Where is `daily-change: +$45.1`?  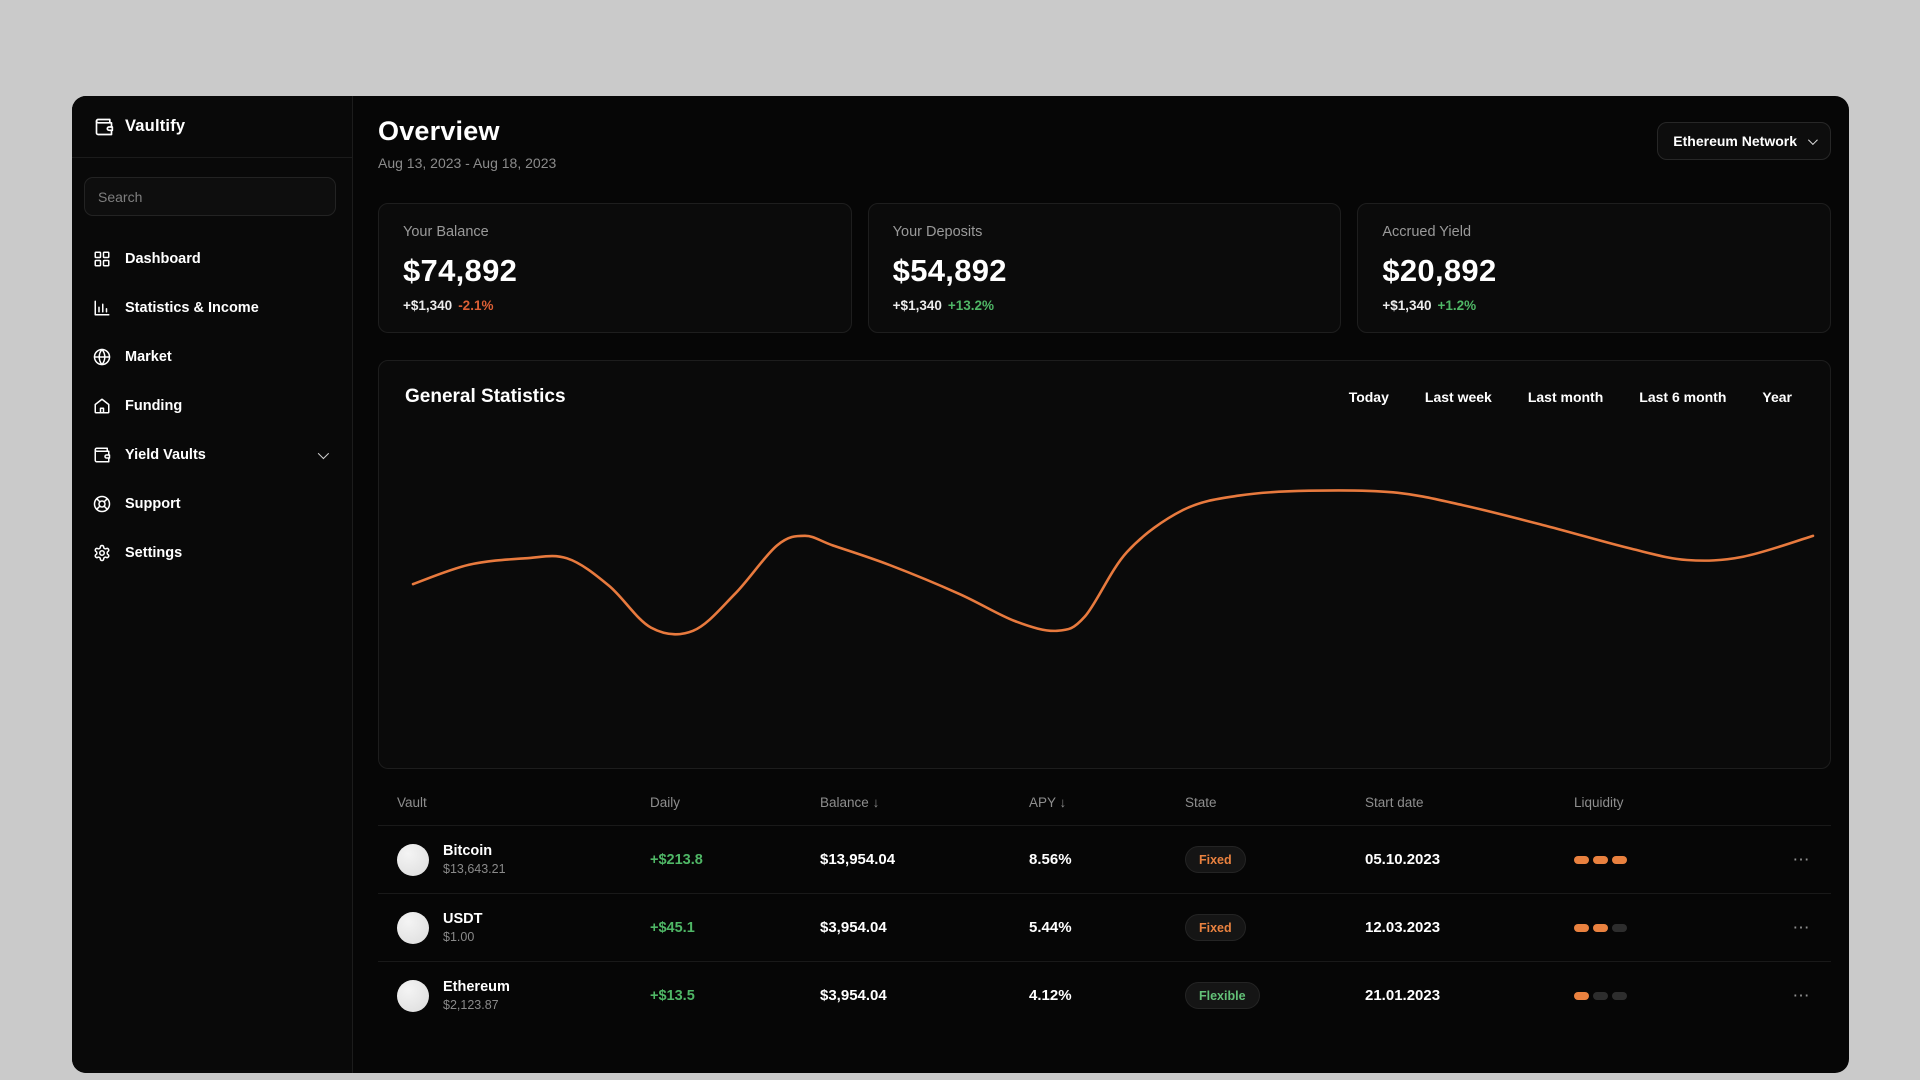 daily-change: +$45.1 is located at coordinates (672, 927).